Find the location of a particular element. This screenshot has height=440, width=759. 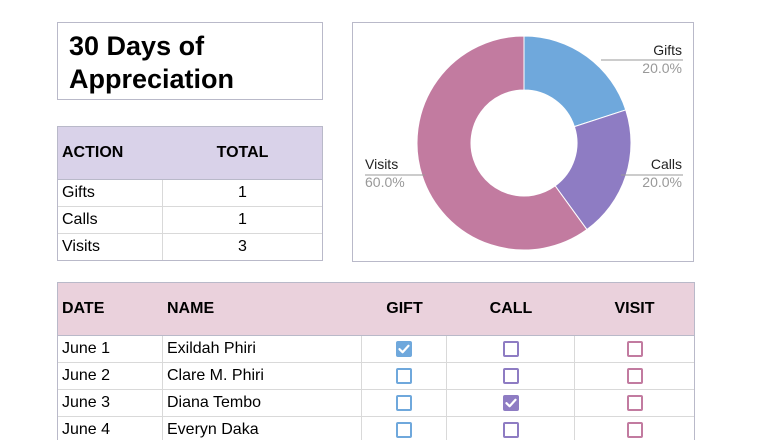

table-row: June 4 Everyn Daka is located at coordinates (376, 428).